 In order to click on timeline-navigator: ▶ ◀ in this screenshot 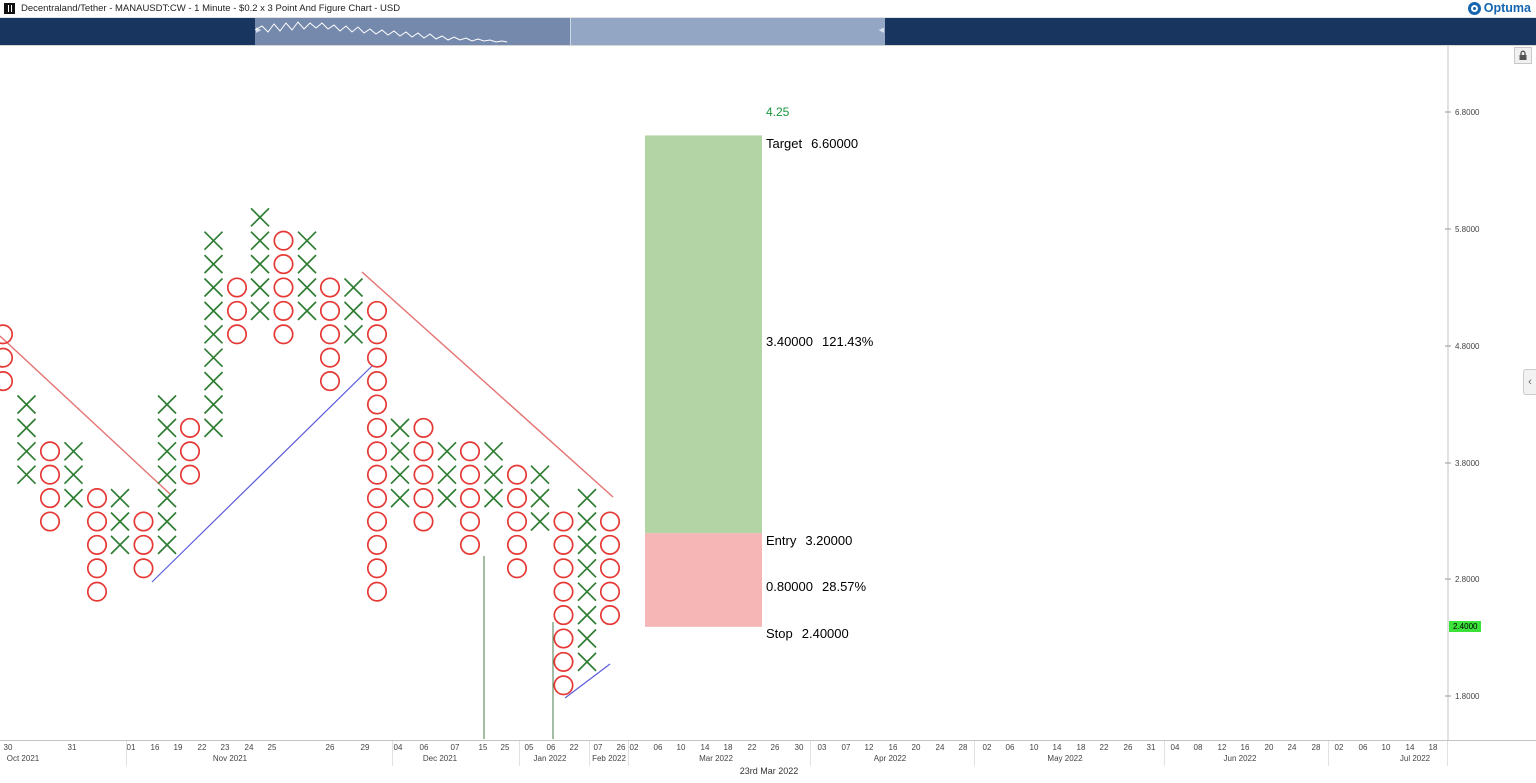, I will do `click(768, 31)`.